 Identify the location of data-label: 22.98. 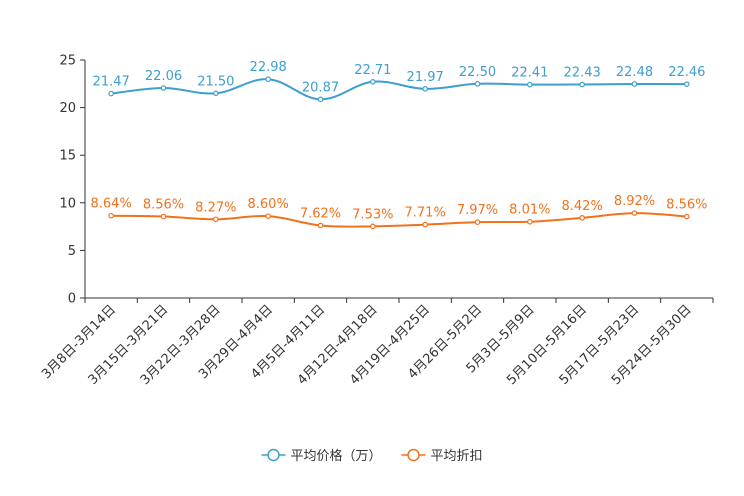
(268, 67).